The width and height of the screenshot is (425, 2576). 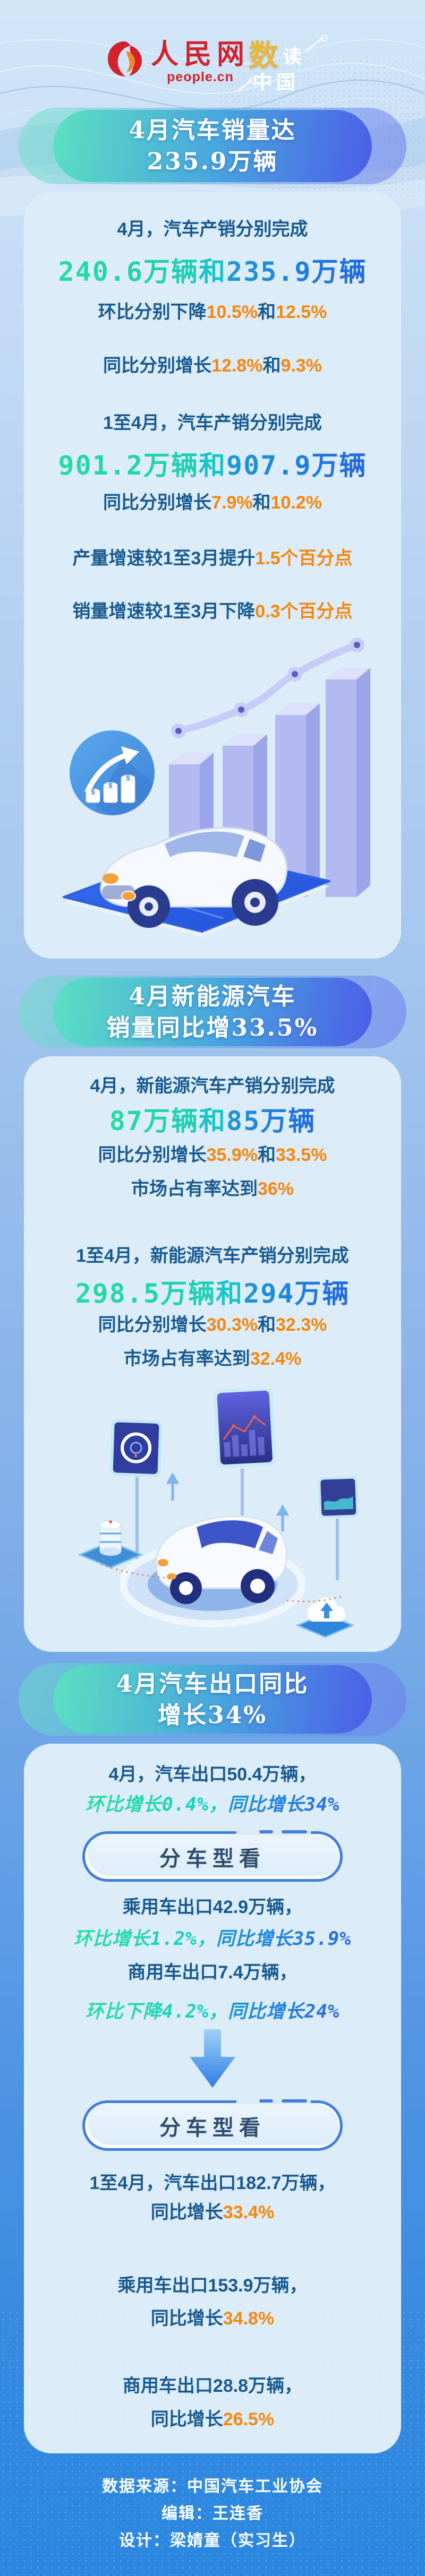 What do you see at coordinates (212, 996) in the screenshot?
I see `banner-line: 4月新能源汽车` at bounding box center [212, 996].